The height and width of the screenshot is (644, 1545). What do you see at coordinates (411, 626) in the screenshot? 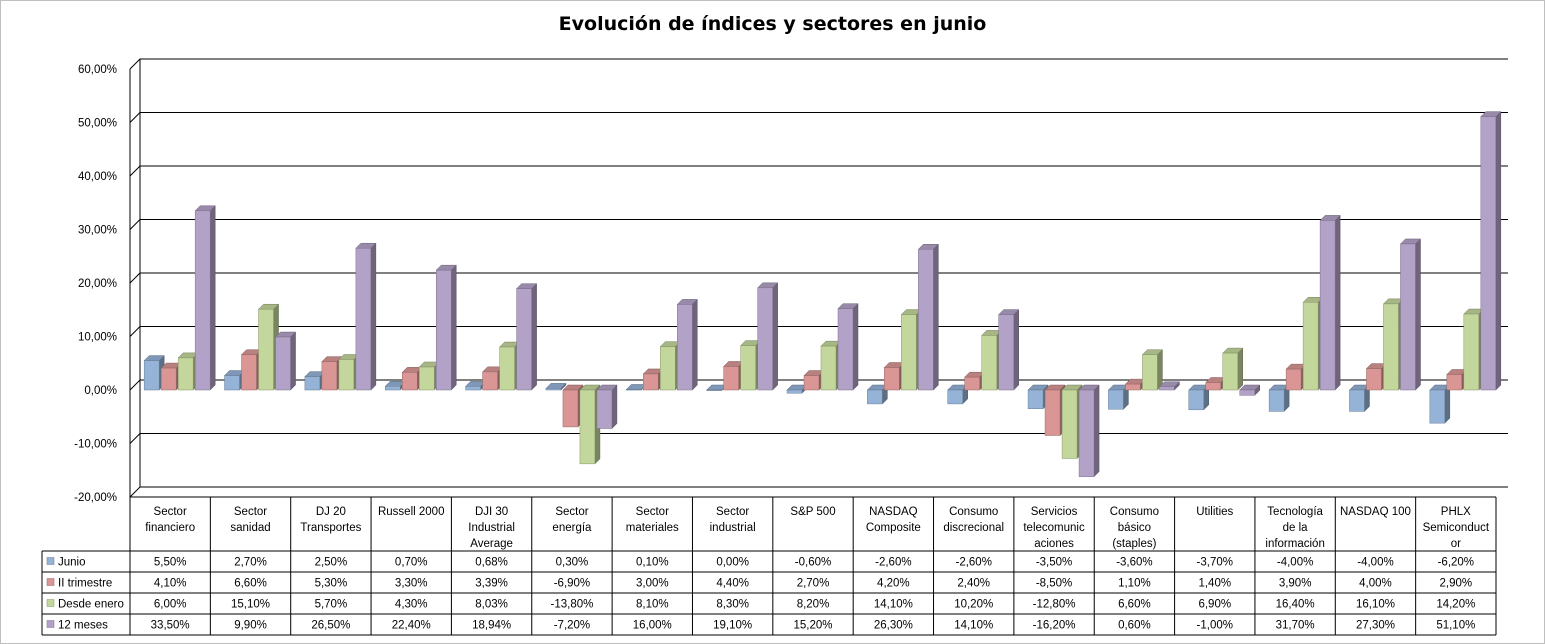
I see `data-label: 22,40%` at bounding box center [411, 626].